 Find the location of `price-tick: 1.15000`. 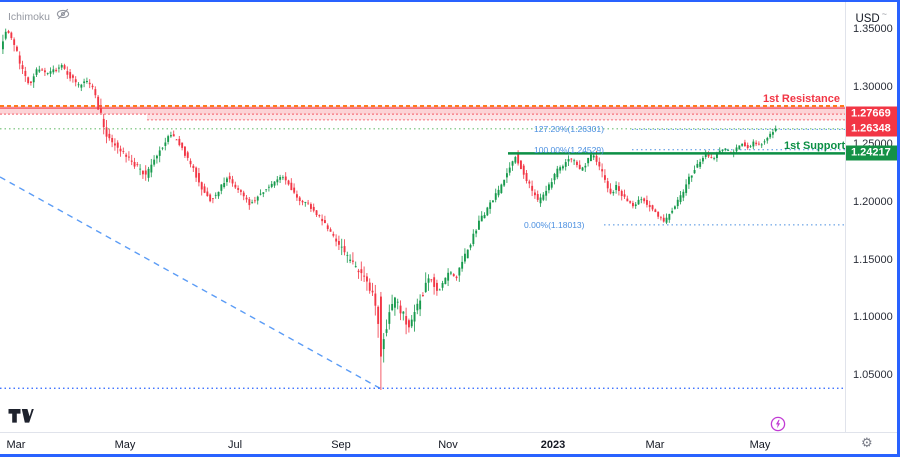

price-tick: 1.15000 is located at coordinates (873, 259).